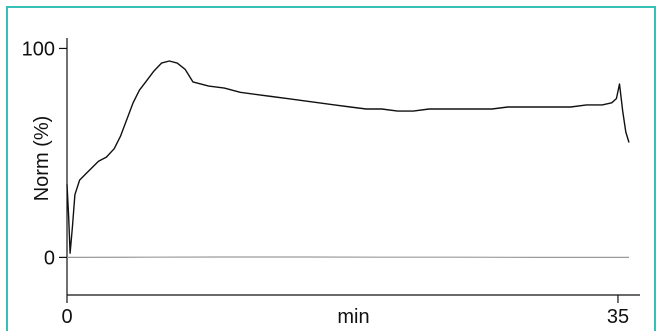 This screenshot has height=331, width=662. I want to click on x-tick-label: 35, so click(618, 317).